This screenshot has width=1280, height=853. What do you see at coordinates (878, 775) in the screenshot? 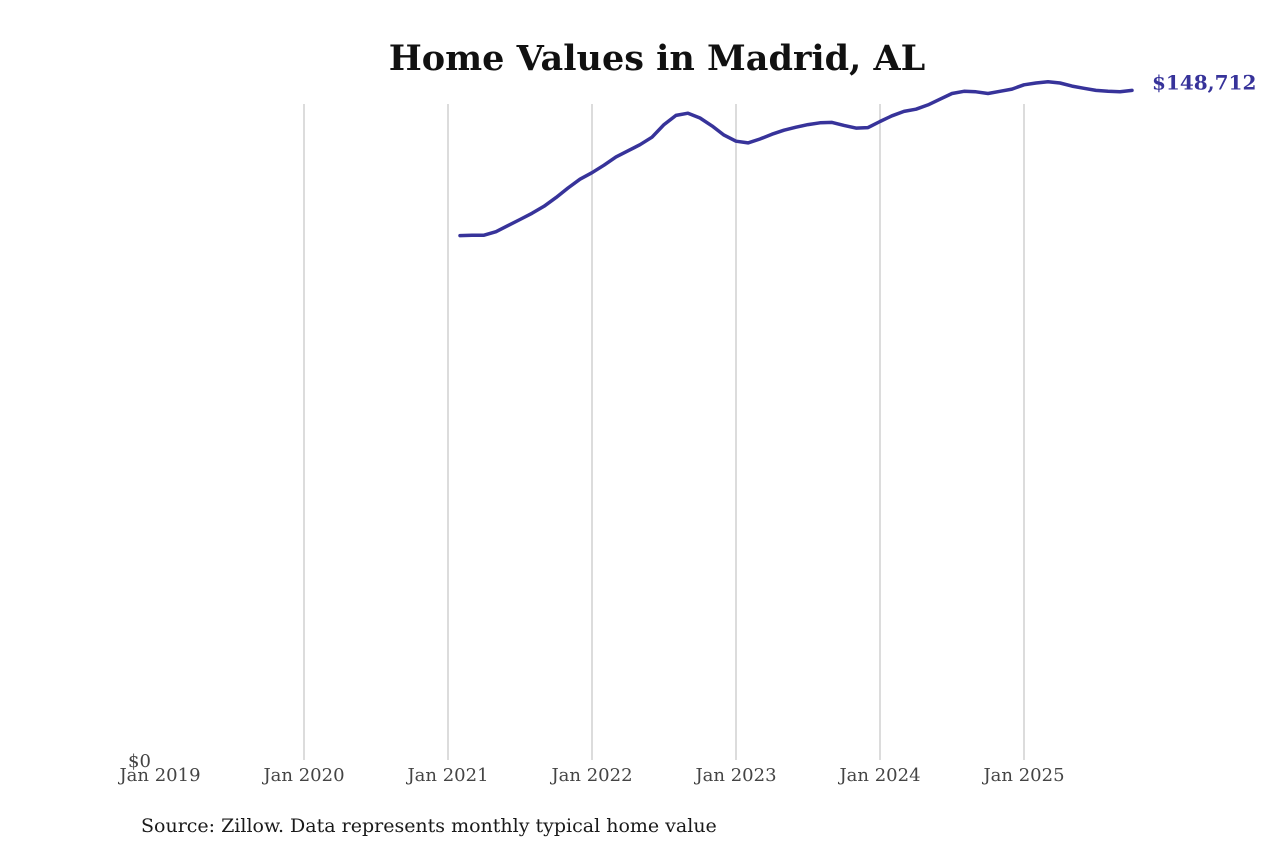
I see `x-tick-label-2024: Jan 2024` at bounding box center [878, 775].